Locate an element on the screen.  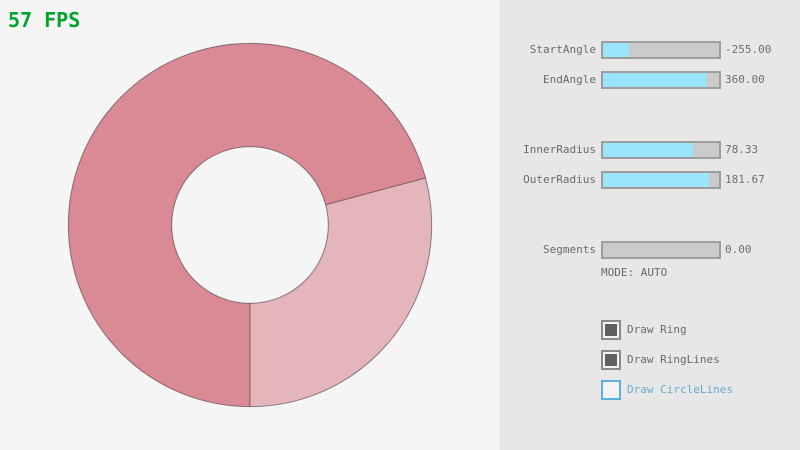
fps-counter: 57 FPS is located at coordinates (44, 20).